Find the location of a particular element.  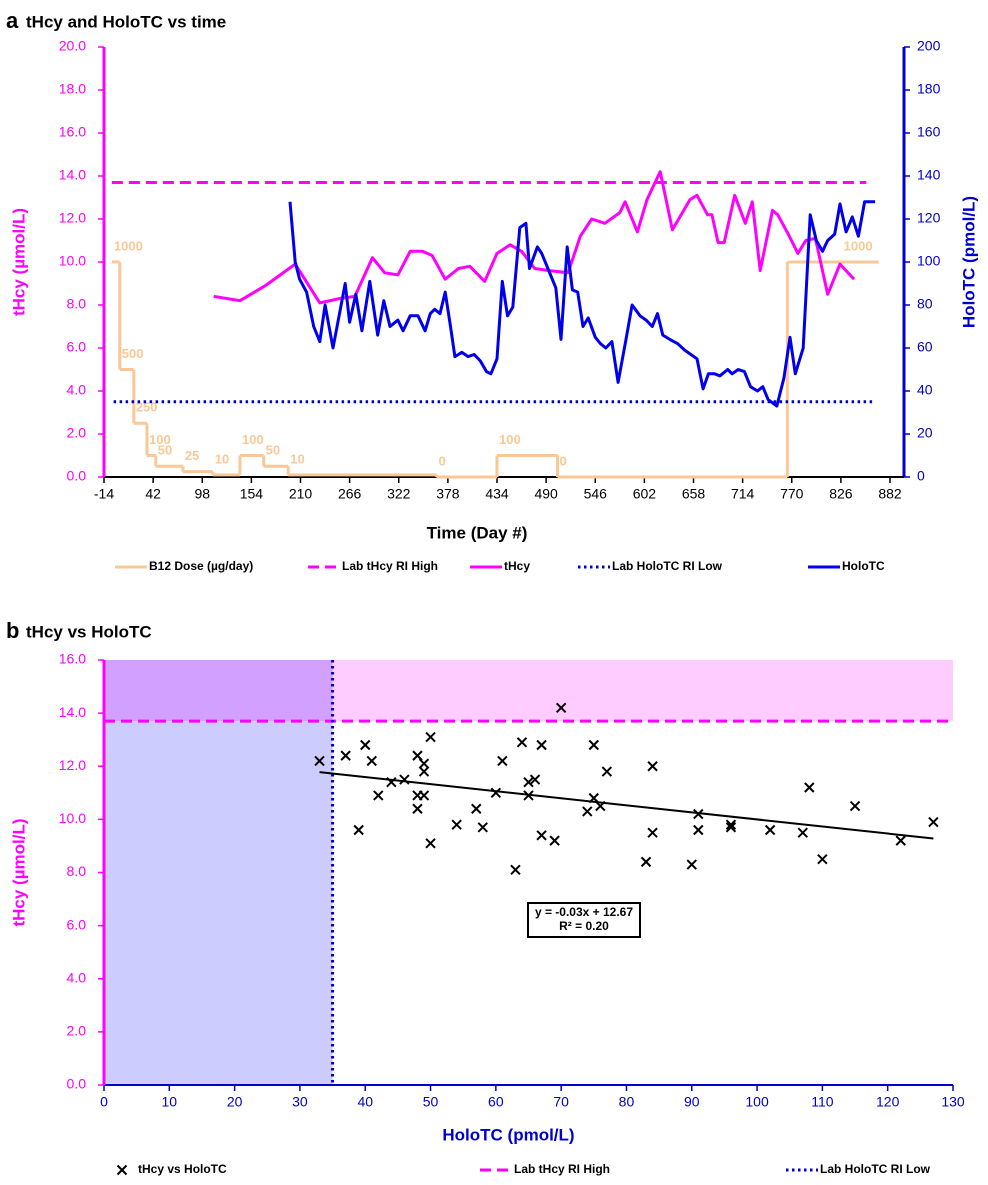

x-tick-label: 42 is located at coordinates (153, 494).